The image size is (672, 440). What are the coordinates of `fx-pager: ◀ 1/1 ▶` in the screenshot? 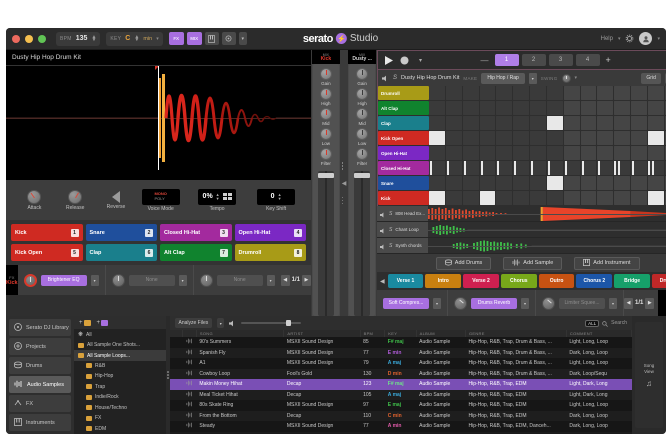 It's located at (297, 280).